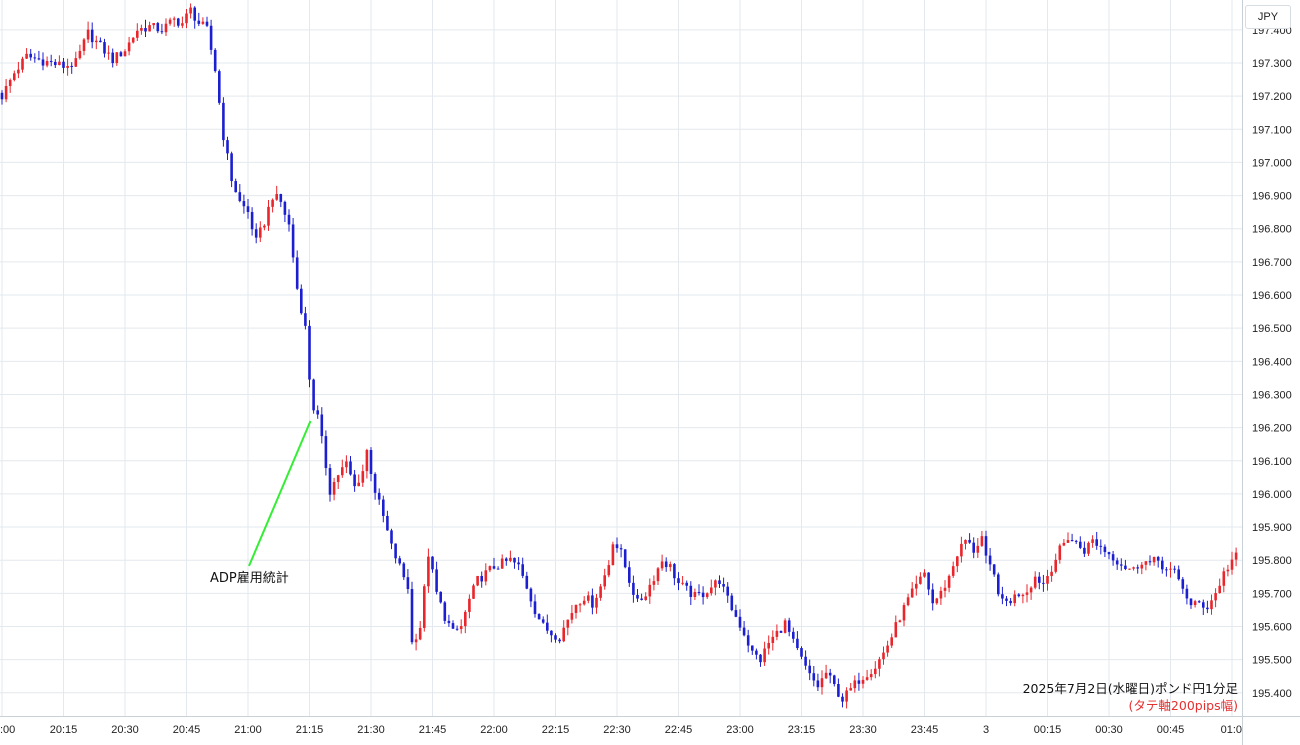 This screenshot has height=745, width=1300. What do you see at coordinates (1048, 730) in the screenshot?
I see `x-tick-label: 00:15` at bounding box center [1048, 730].